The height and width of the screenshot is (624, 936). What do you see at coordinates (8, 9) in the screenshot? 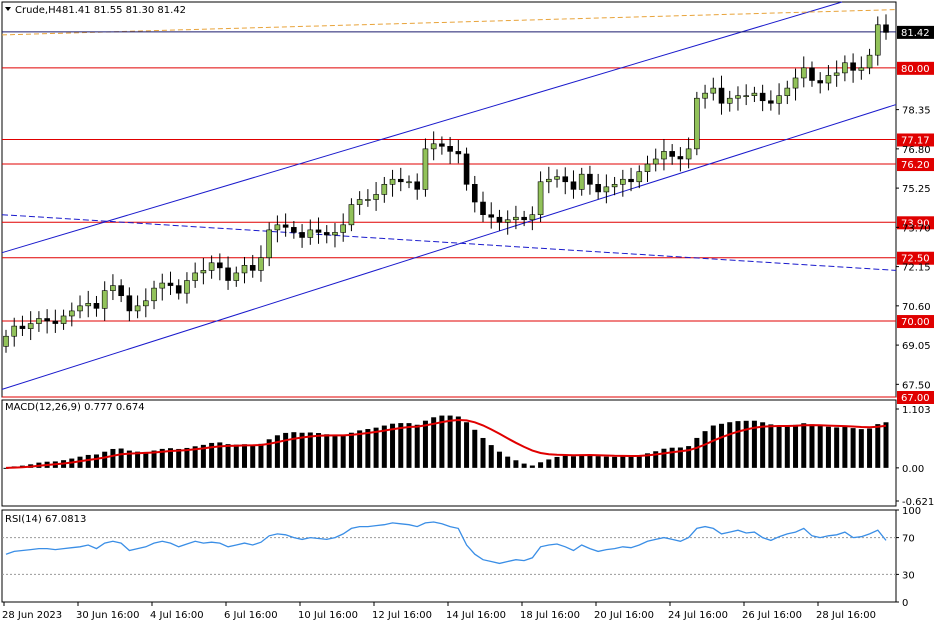
I see `dropdown-icon` at bounding box center [8, 9].